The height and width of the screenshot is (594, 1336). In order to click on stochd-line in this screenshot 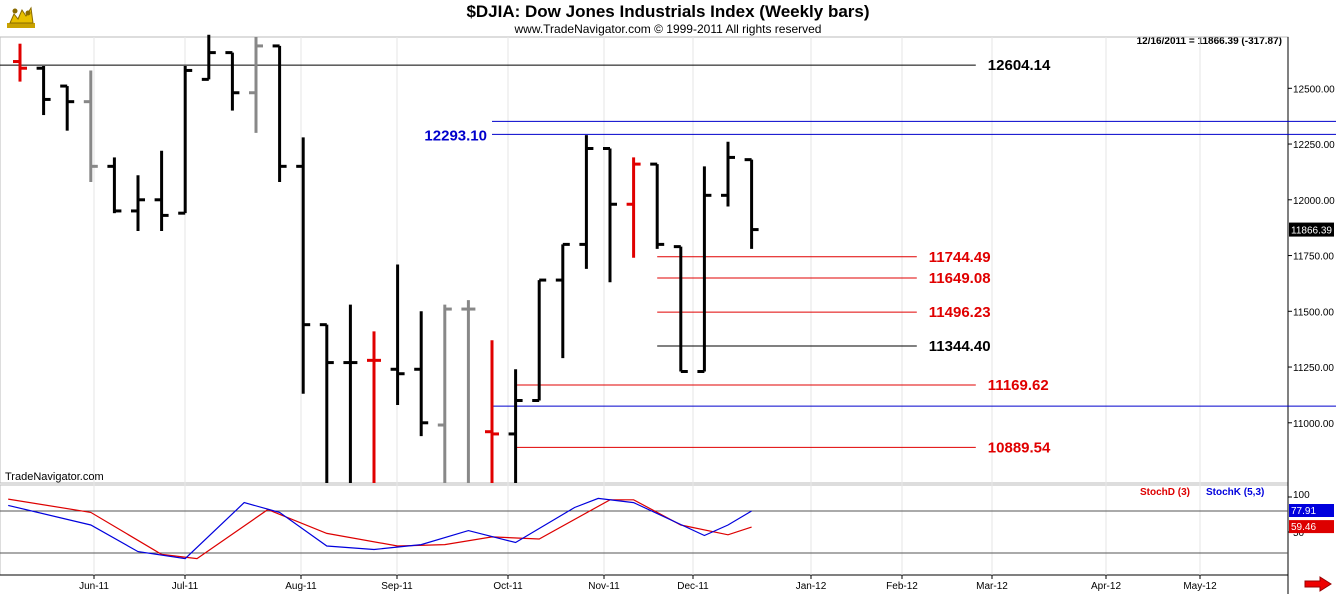, I will do `click(380, 529)`.